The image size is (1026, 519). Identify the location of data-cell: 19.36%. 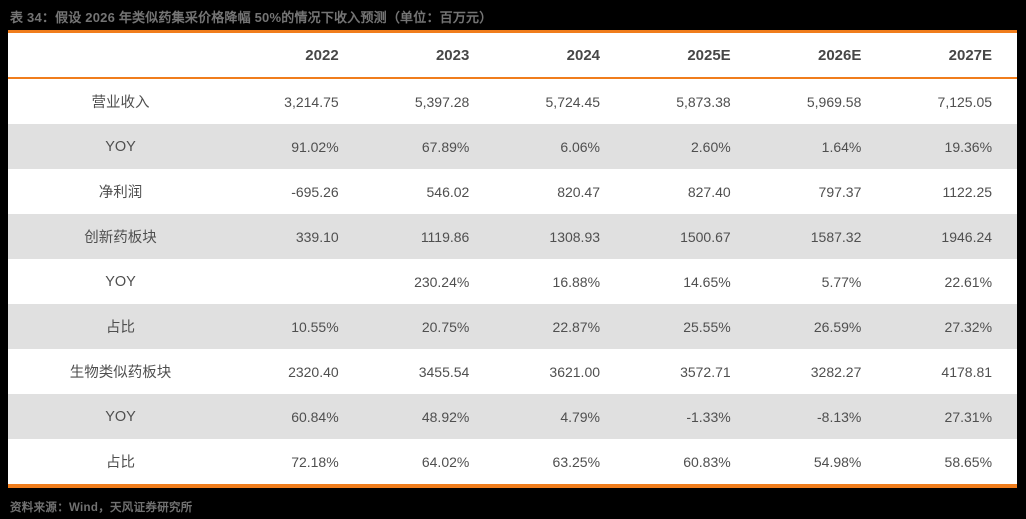
(968, 146).